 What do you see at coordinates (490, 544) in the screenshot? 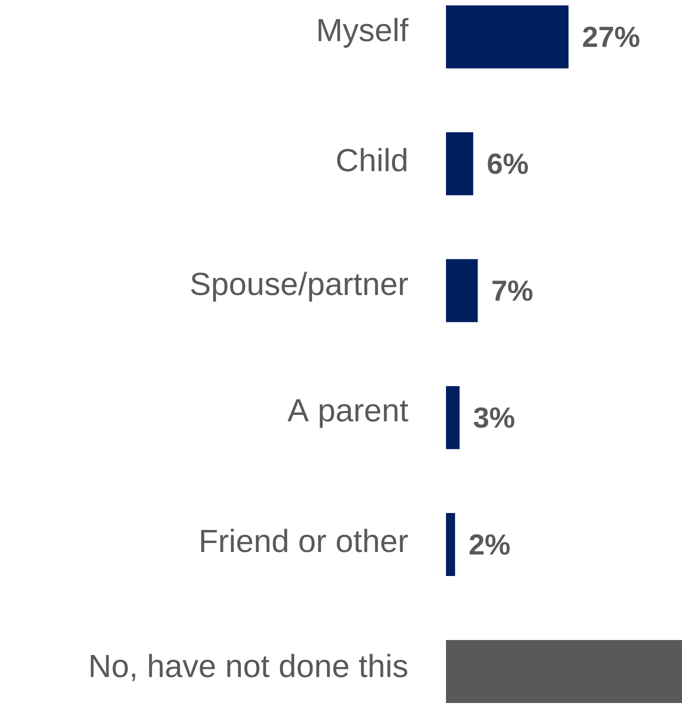
I see `data-label: 2%` at bounding box center [490, 544].